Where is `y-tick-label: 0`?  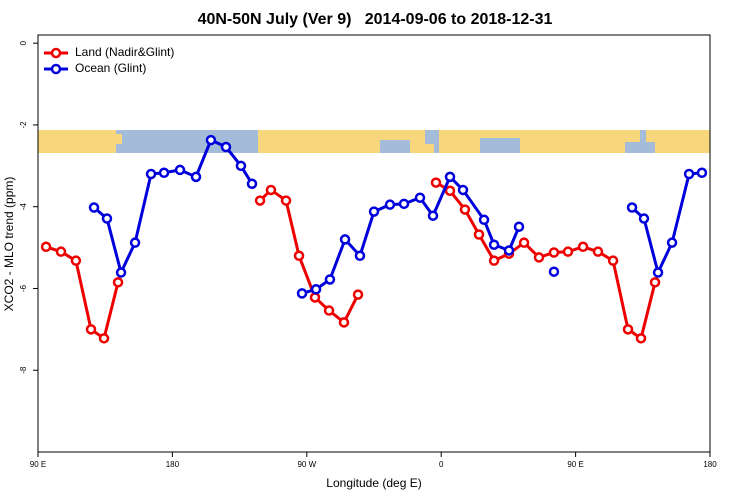
y-tick-label: 0 is located at coordinates (23, 42).